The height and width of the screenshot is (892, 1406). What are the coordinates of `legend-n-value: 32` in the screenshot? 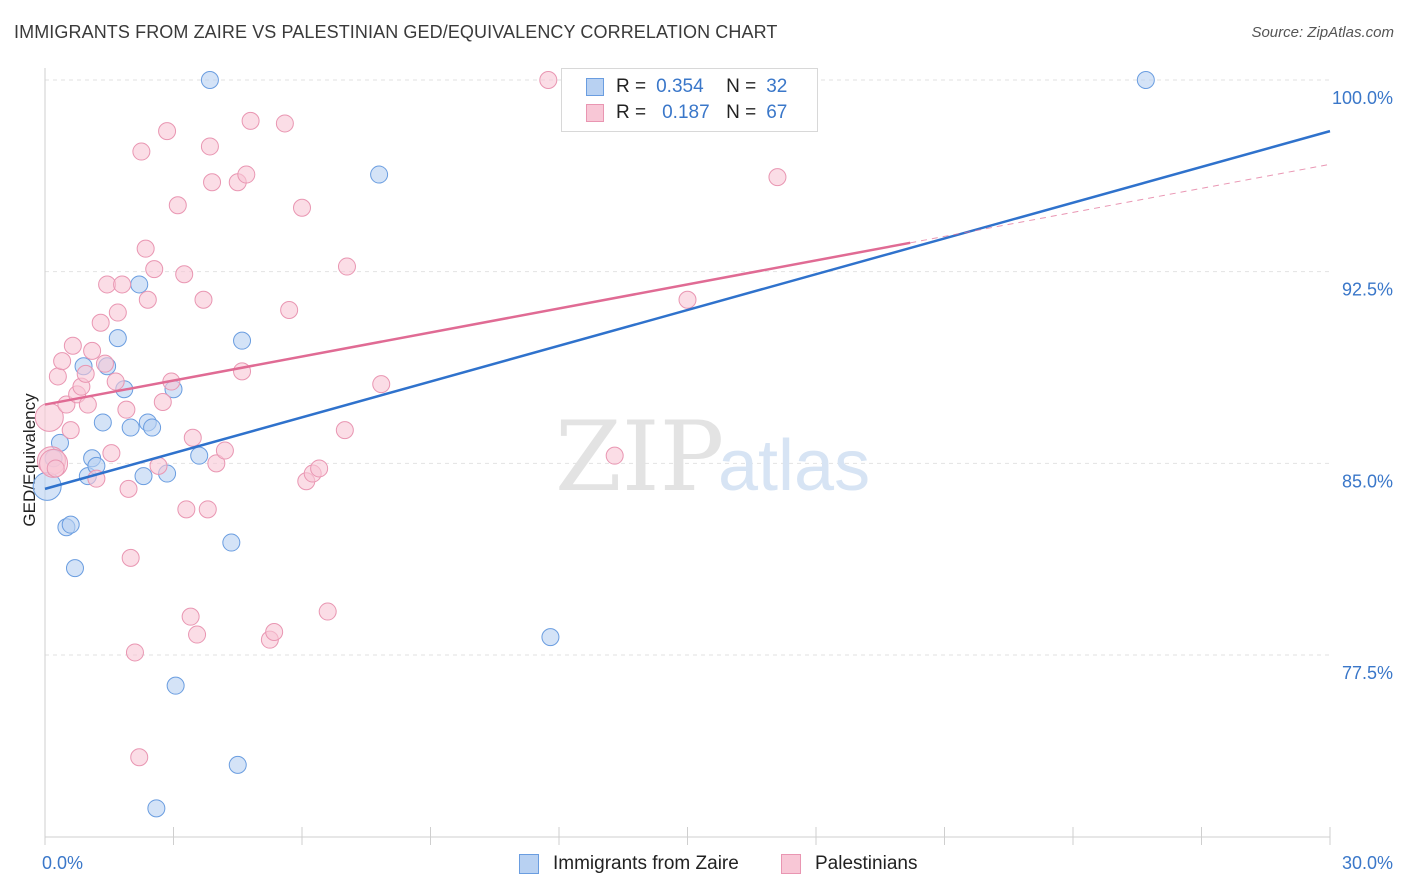 It's located at (777, 86).